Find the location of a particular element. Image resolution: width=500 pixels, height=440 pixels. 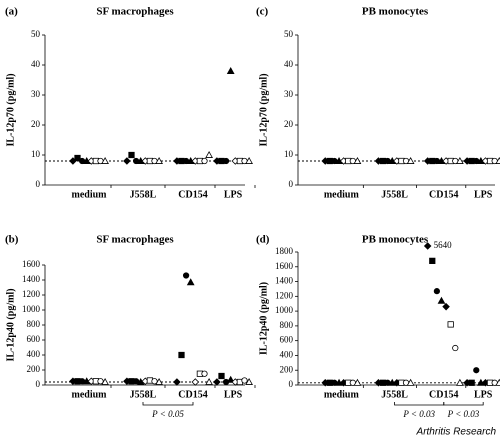

panel-label: (a) is located at coordinates (11, 12).